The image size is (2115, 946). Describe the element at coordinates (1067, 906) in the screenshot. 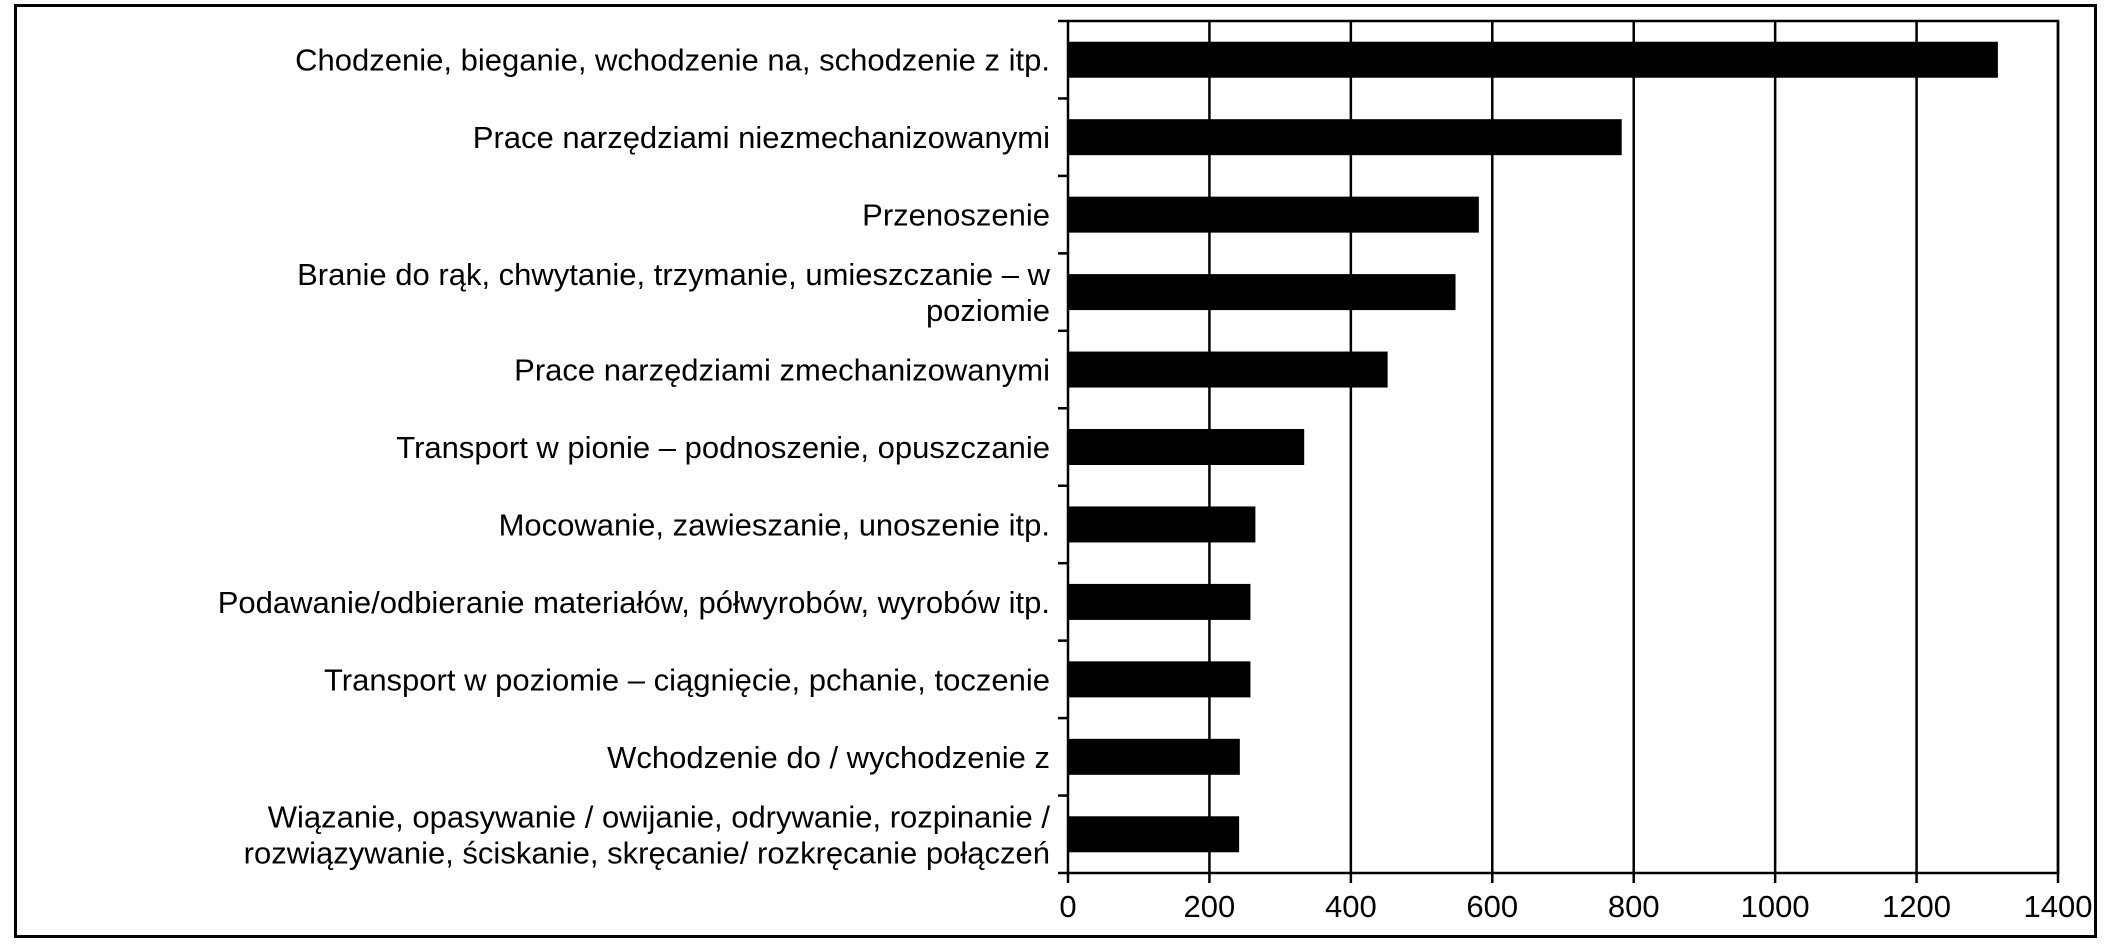

I see `x-tick-label: 0` at that location.